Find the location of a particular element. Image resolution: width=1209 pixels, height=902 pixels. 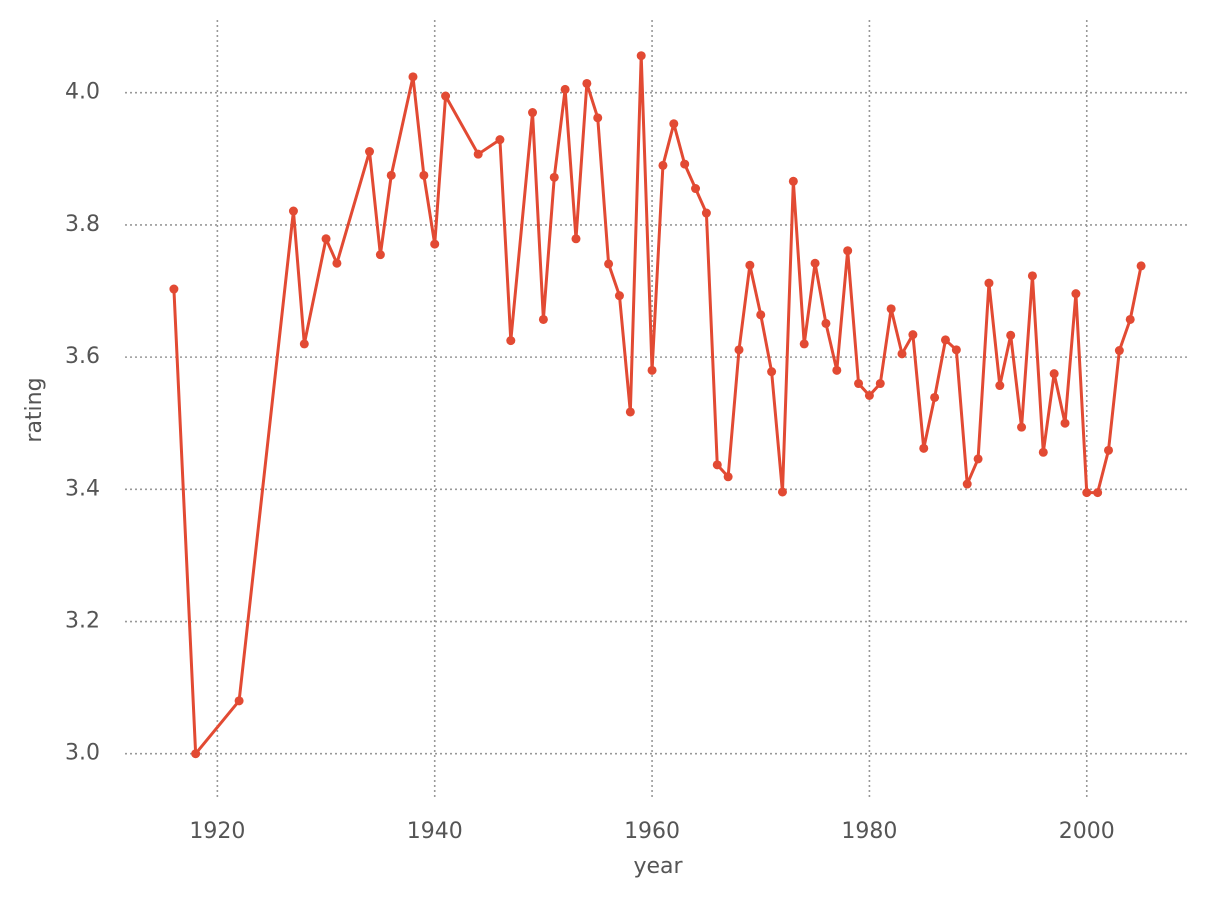

x-tick-label: 2000 is located at coordinates (1087, 831).